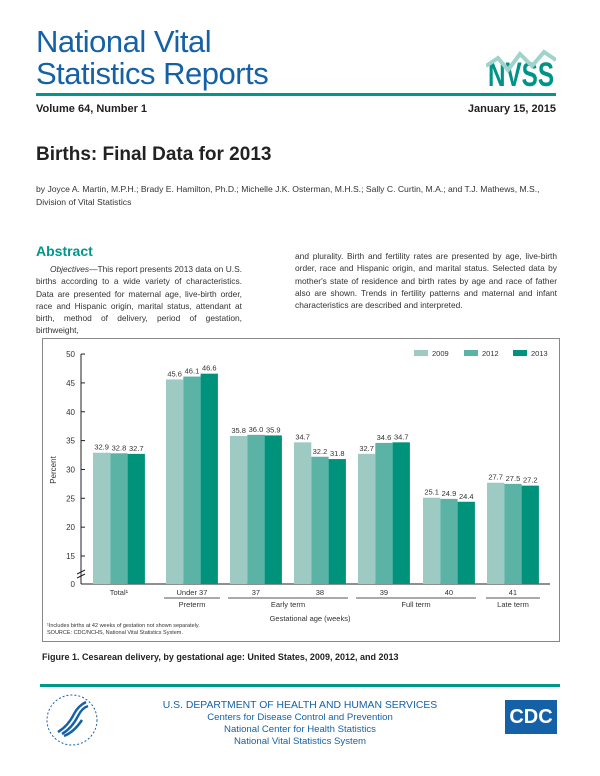 Image resolution: width=600 pixels, height=776 pixels. I want to click on x-tick-label: 39, so click(384, 592).